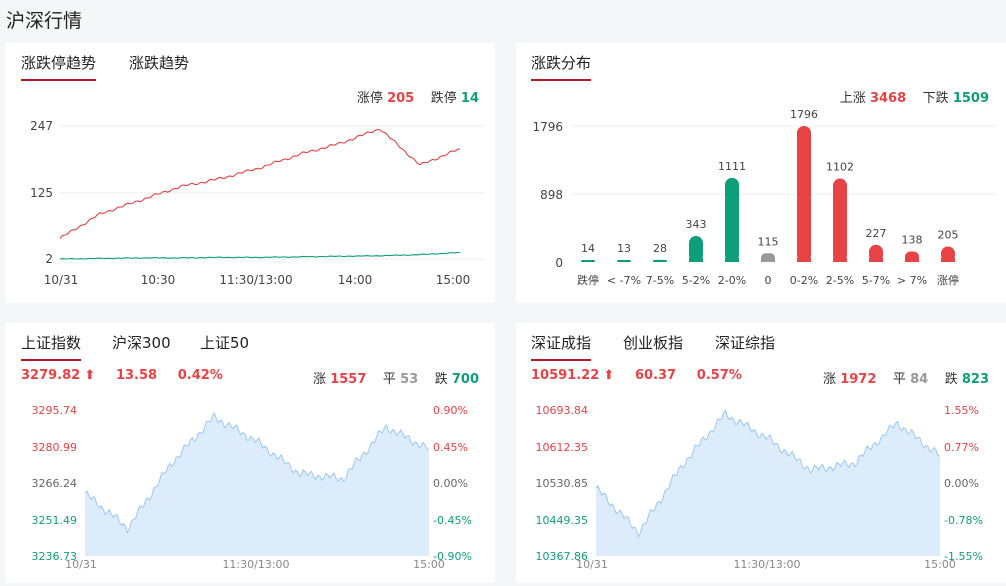 The width and height of the screenshot is (1006, 586). Describe the element at coordinates (961, 410) in the screenshot. I see `y-tick-right: 1.55%` at that location.